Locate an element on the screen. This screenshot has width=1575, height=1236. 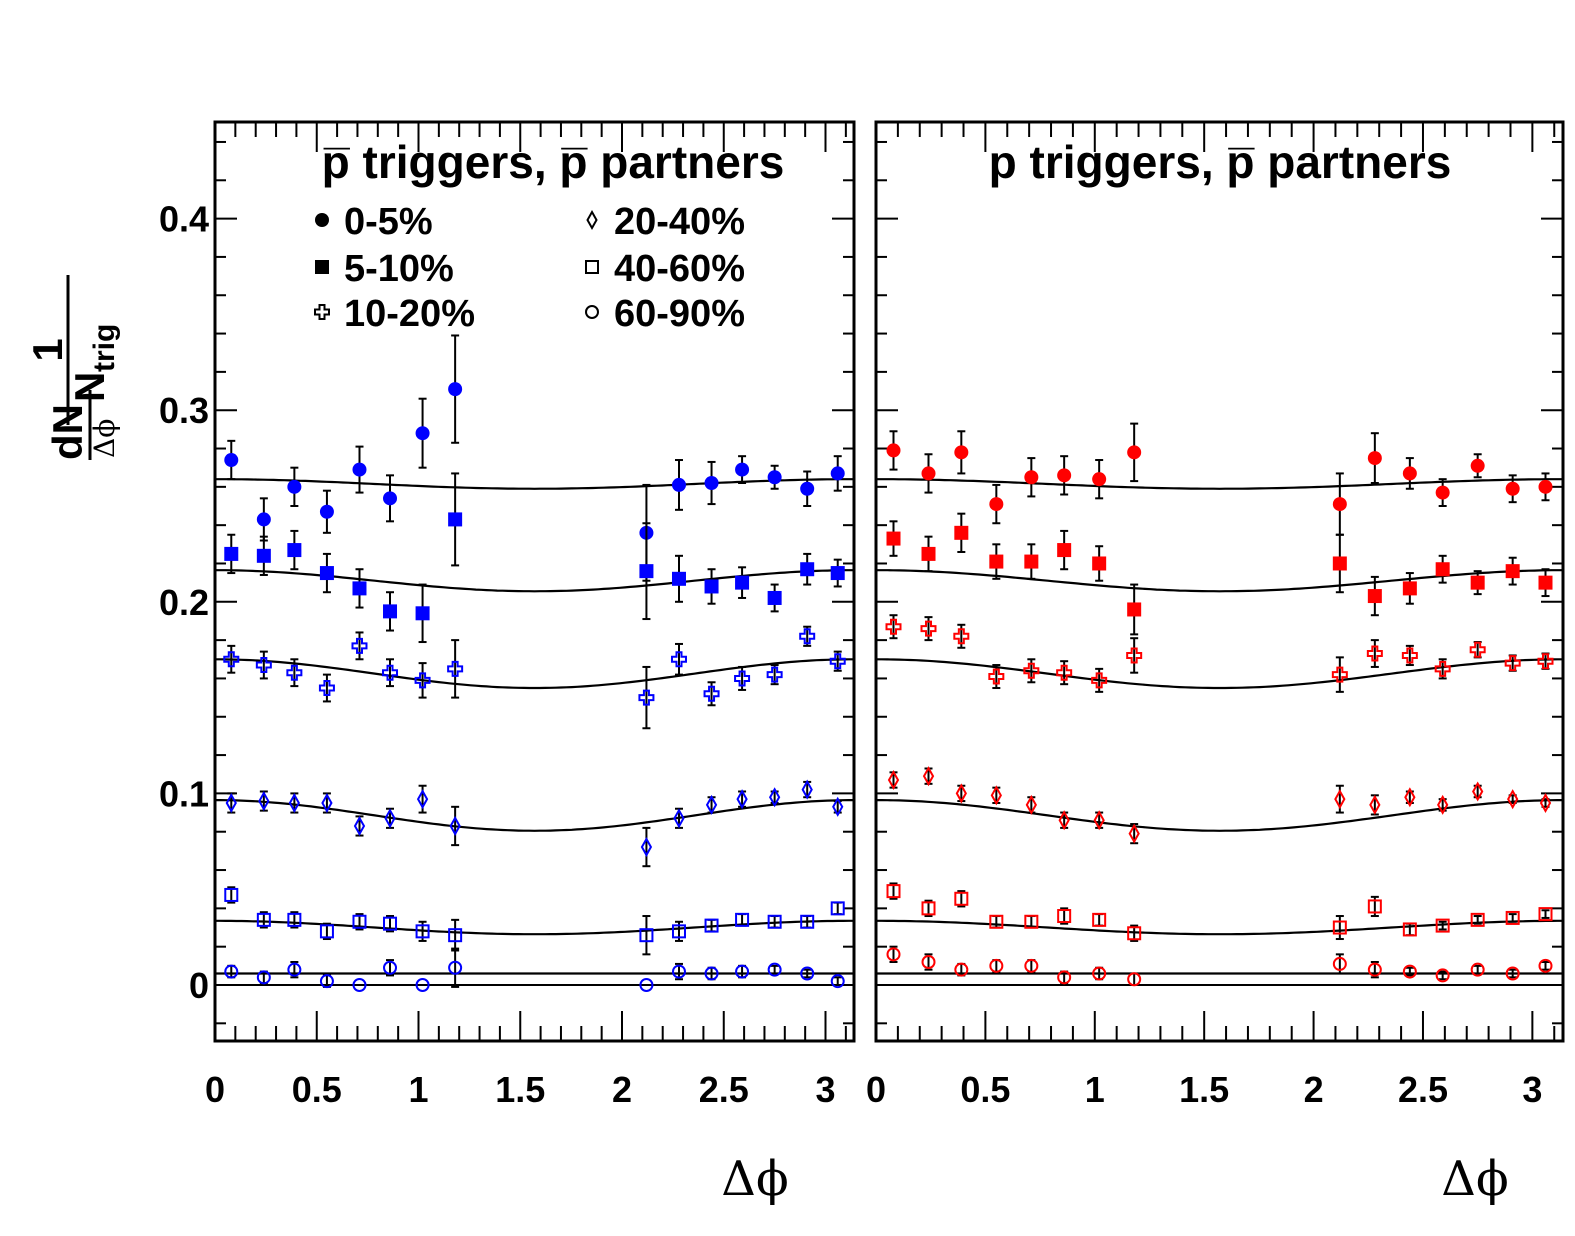
left-y-tick-labels: 0 0.1 0.2 0.3 0.4 is located at coordinates (184, 602).